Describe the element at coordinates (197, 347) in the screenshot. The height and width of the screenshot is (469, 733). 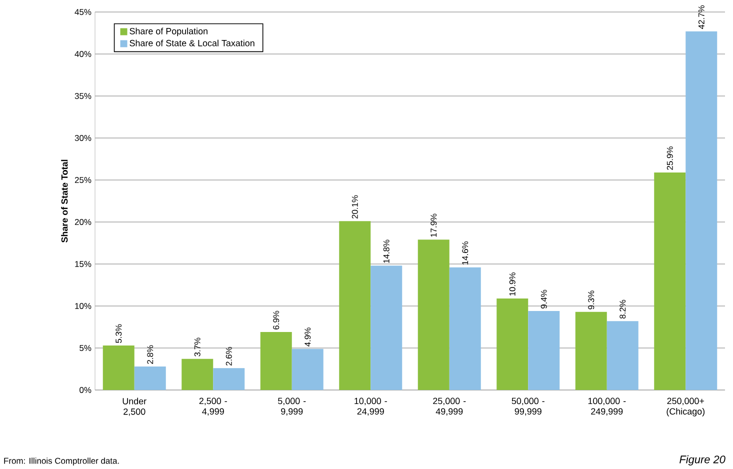
I see `data-label: 3.7%` at that location.